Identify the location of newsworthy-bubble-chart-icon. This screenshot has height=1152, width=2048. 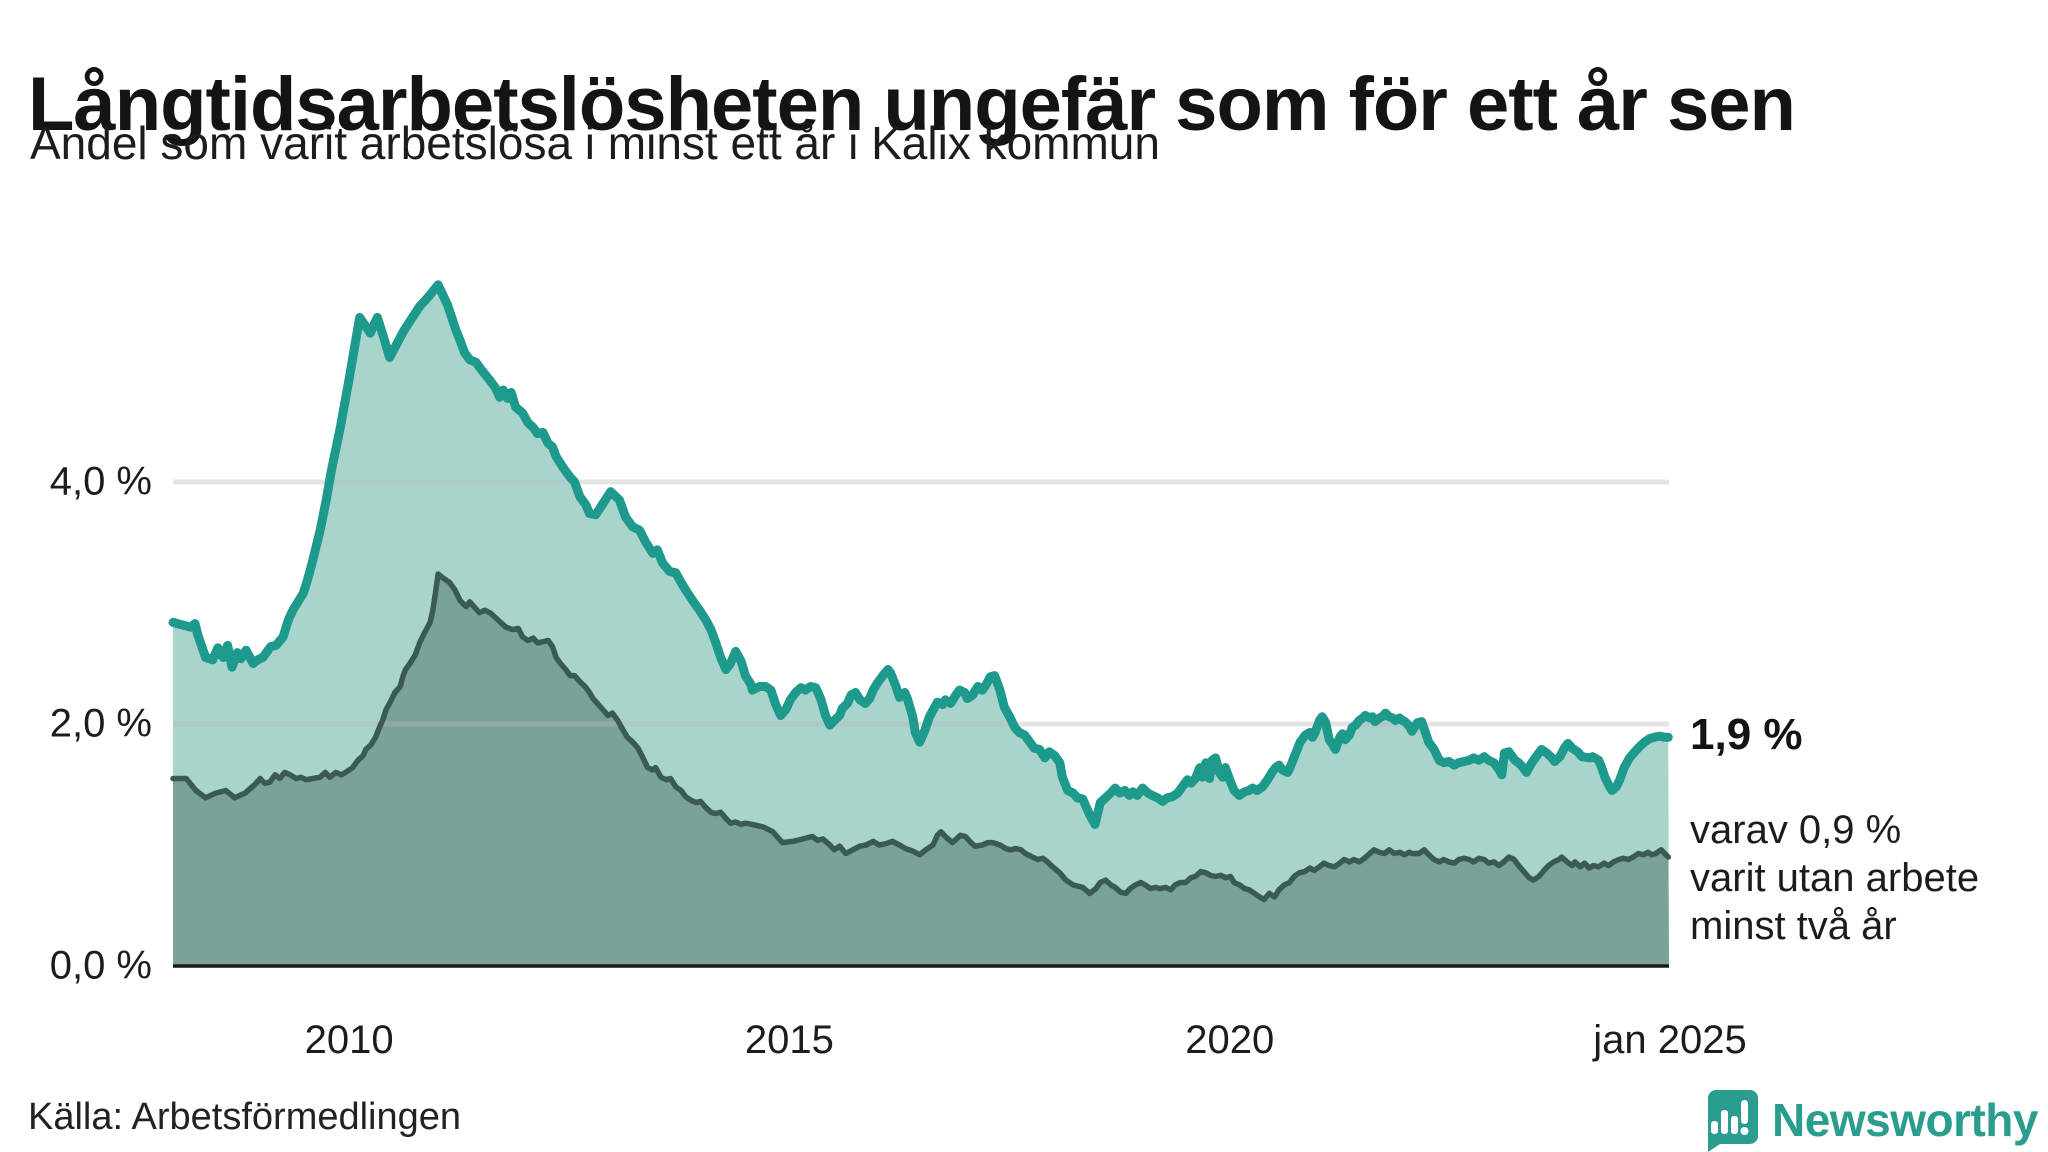
(1733, 1121).